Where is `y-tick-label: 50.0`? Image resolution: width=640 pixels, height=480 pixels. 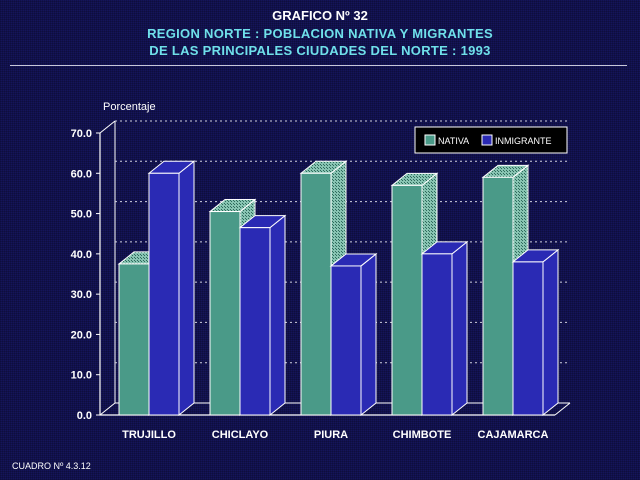 y-tick-label: 50.0 is located at coordinates (81, 215).